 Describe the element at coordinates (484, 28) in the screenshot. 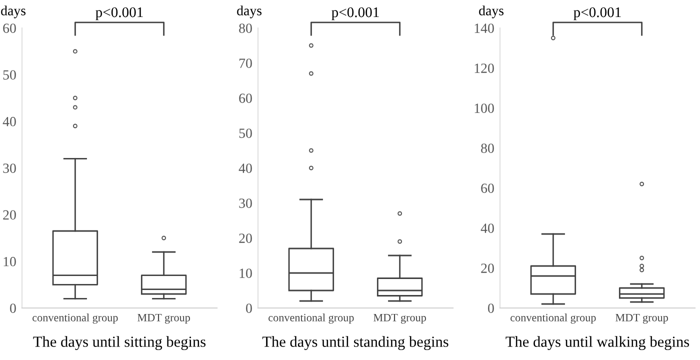

I see `y-tick-label: 140` at that location.